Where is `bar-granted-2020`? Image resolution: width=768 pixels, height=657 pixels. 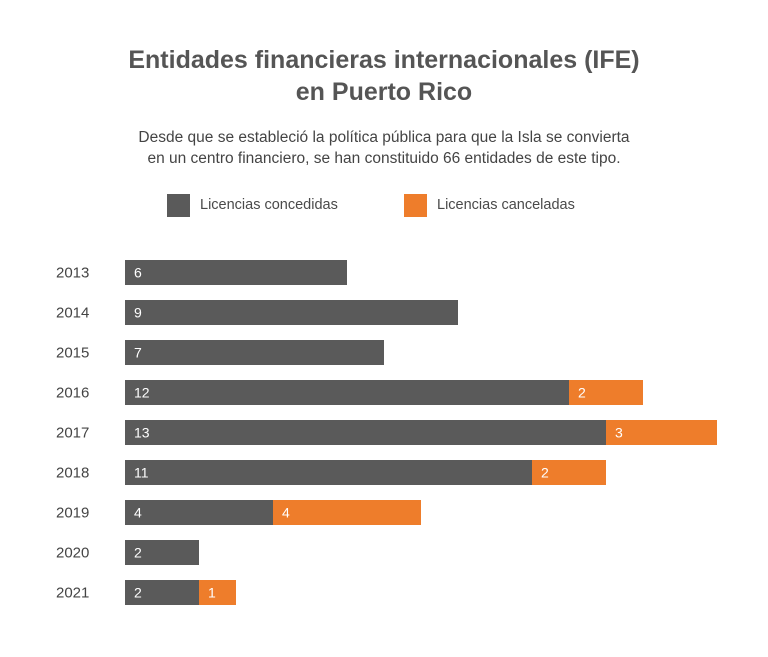
bar-granted-2020 is located at coordinates (162, 552).